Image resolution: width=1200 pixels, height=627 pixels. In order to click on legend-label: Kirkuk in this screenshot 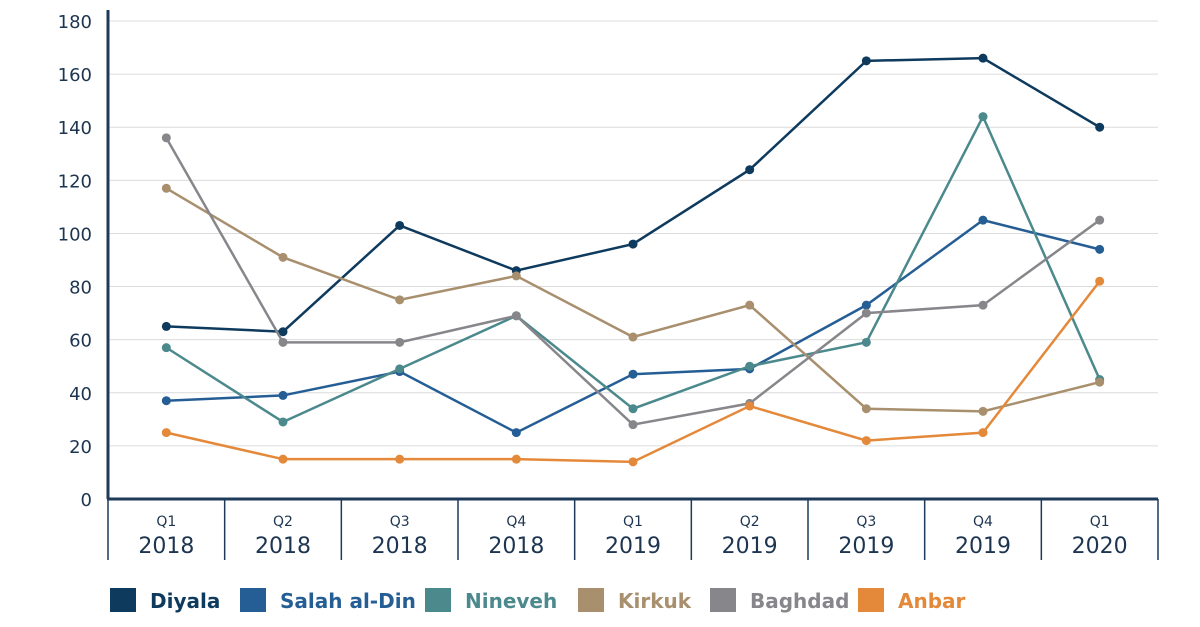, I will do `click(655, 601)`.